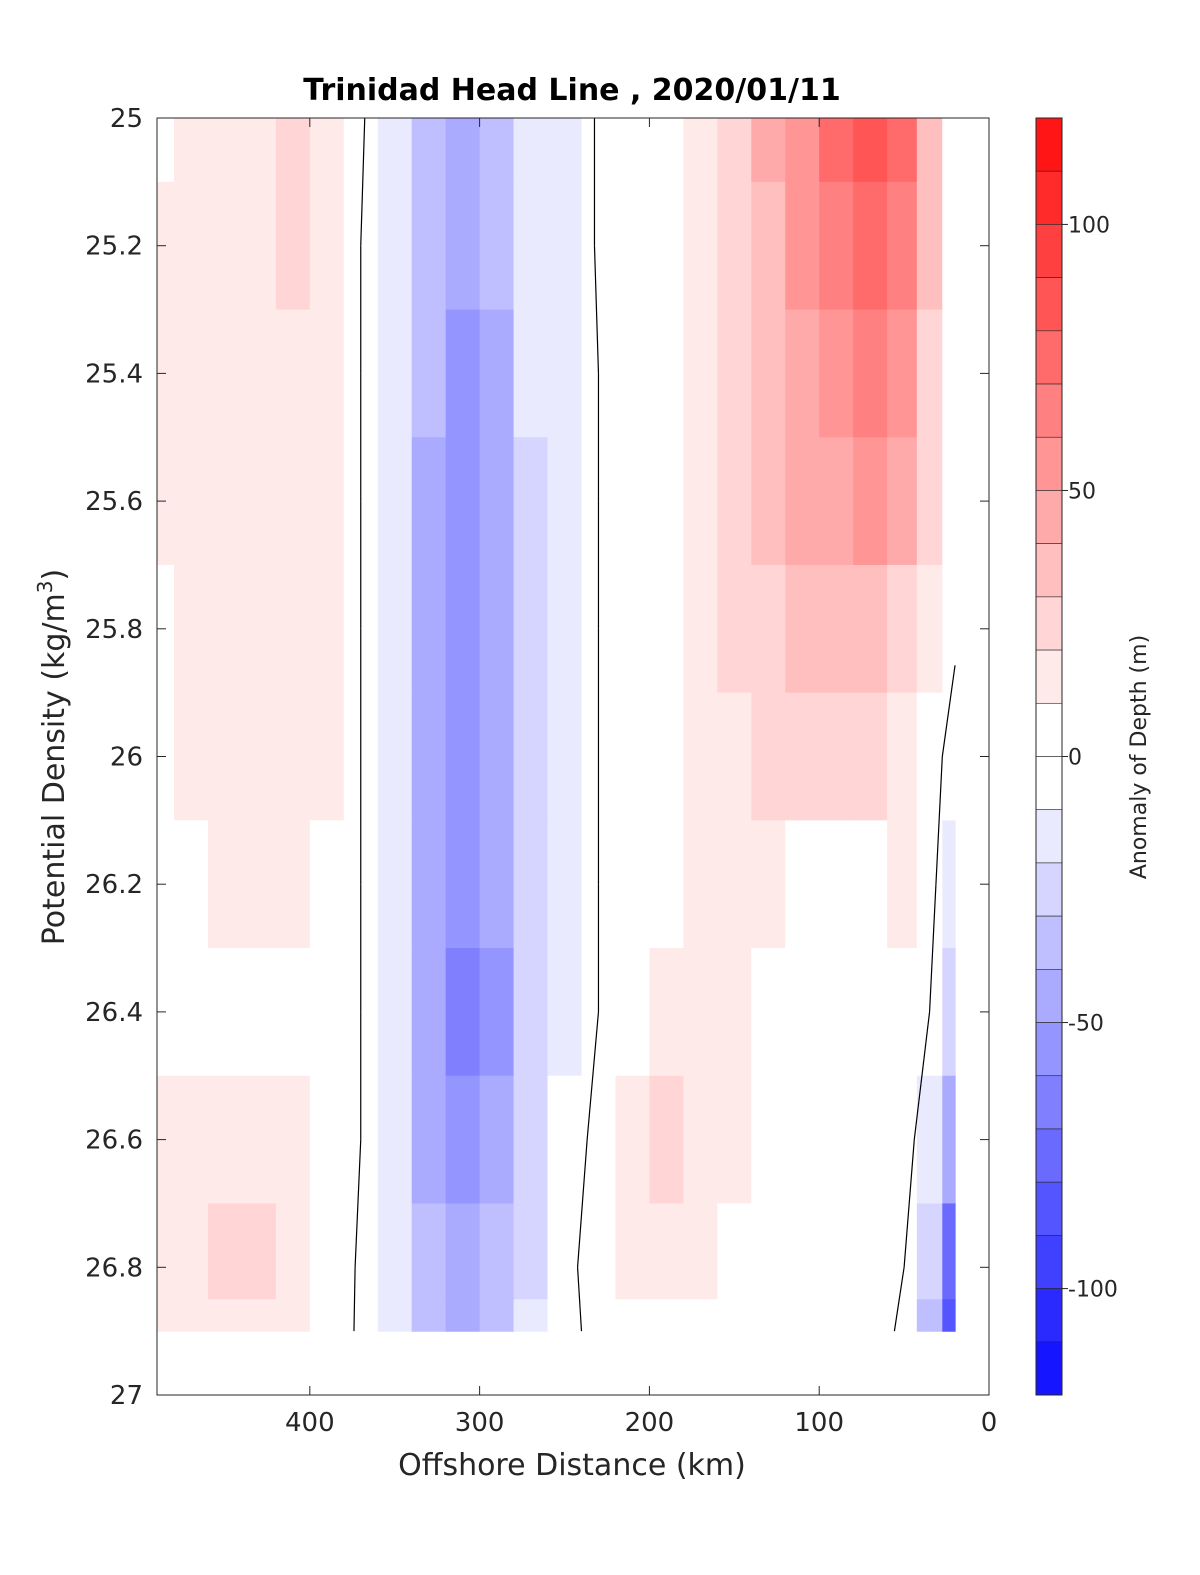 The image size is (1200, 1575). Describe the element at coordinates (126, 1396) in the screenshot. I see `y-tick-label: 27` at that location.